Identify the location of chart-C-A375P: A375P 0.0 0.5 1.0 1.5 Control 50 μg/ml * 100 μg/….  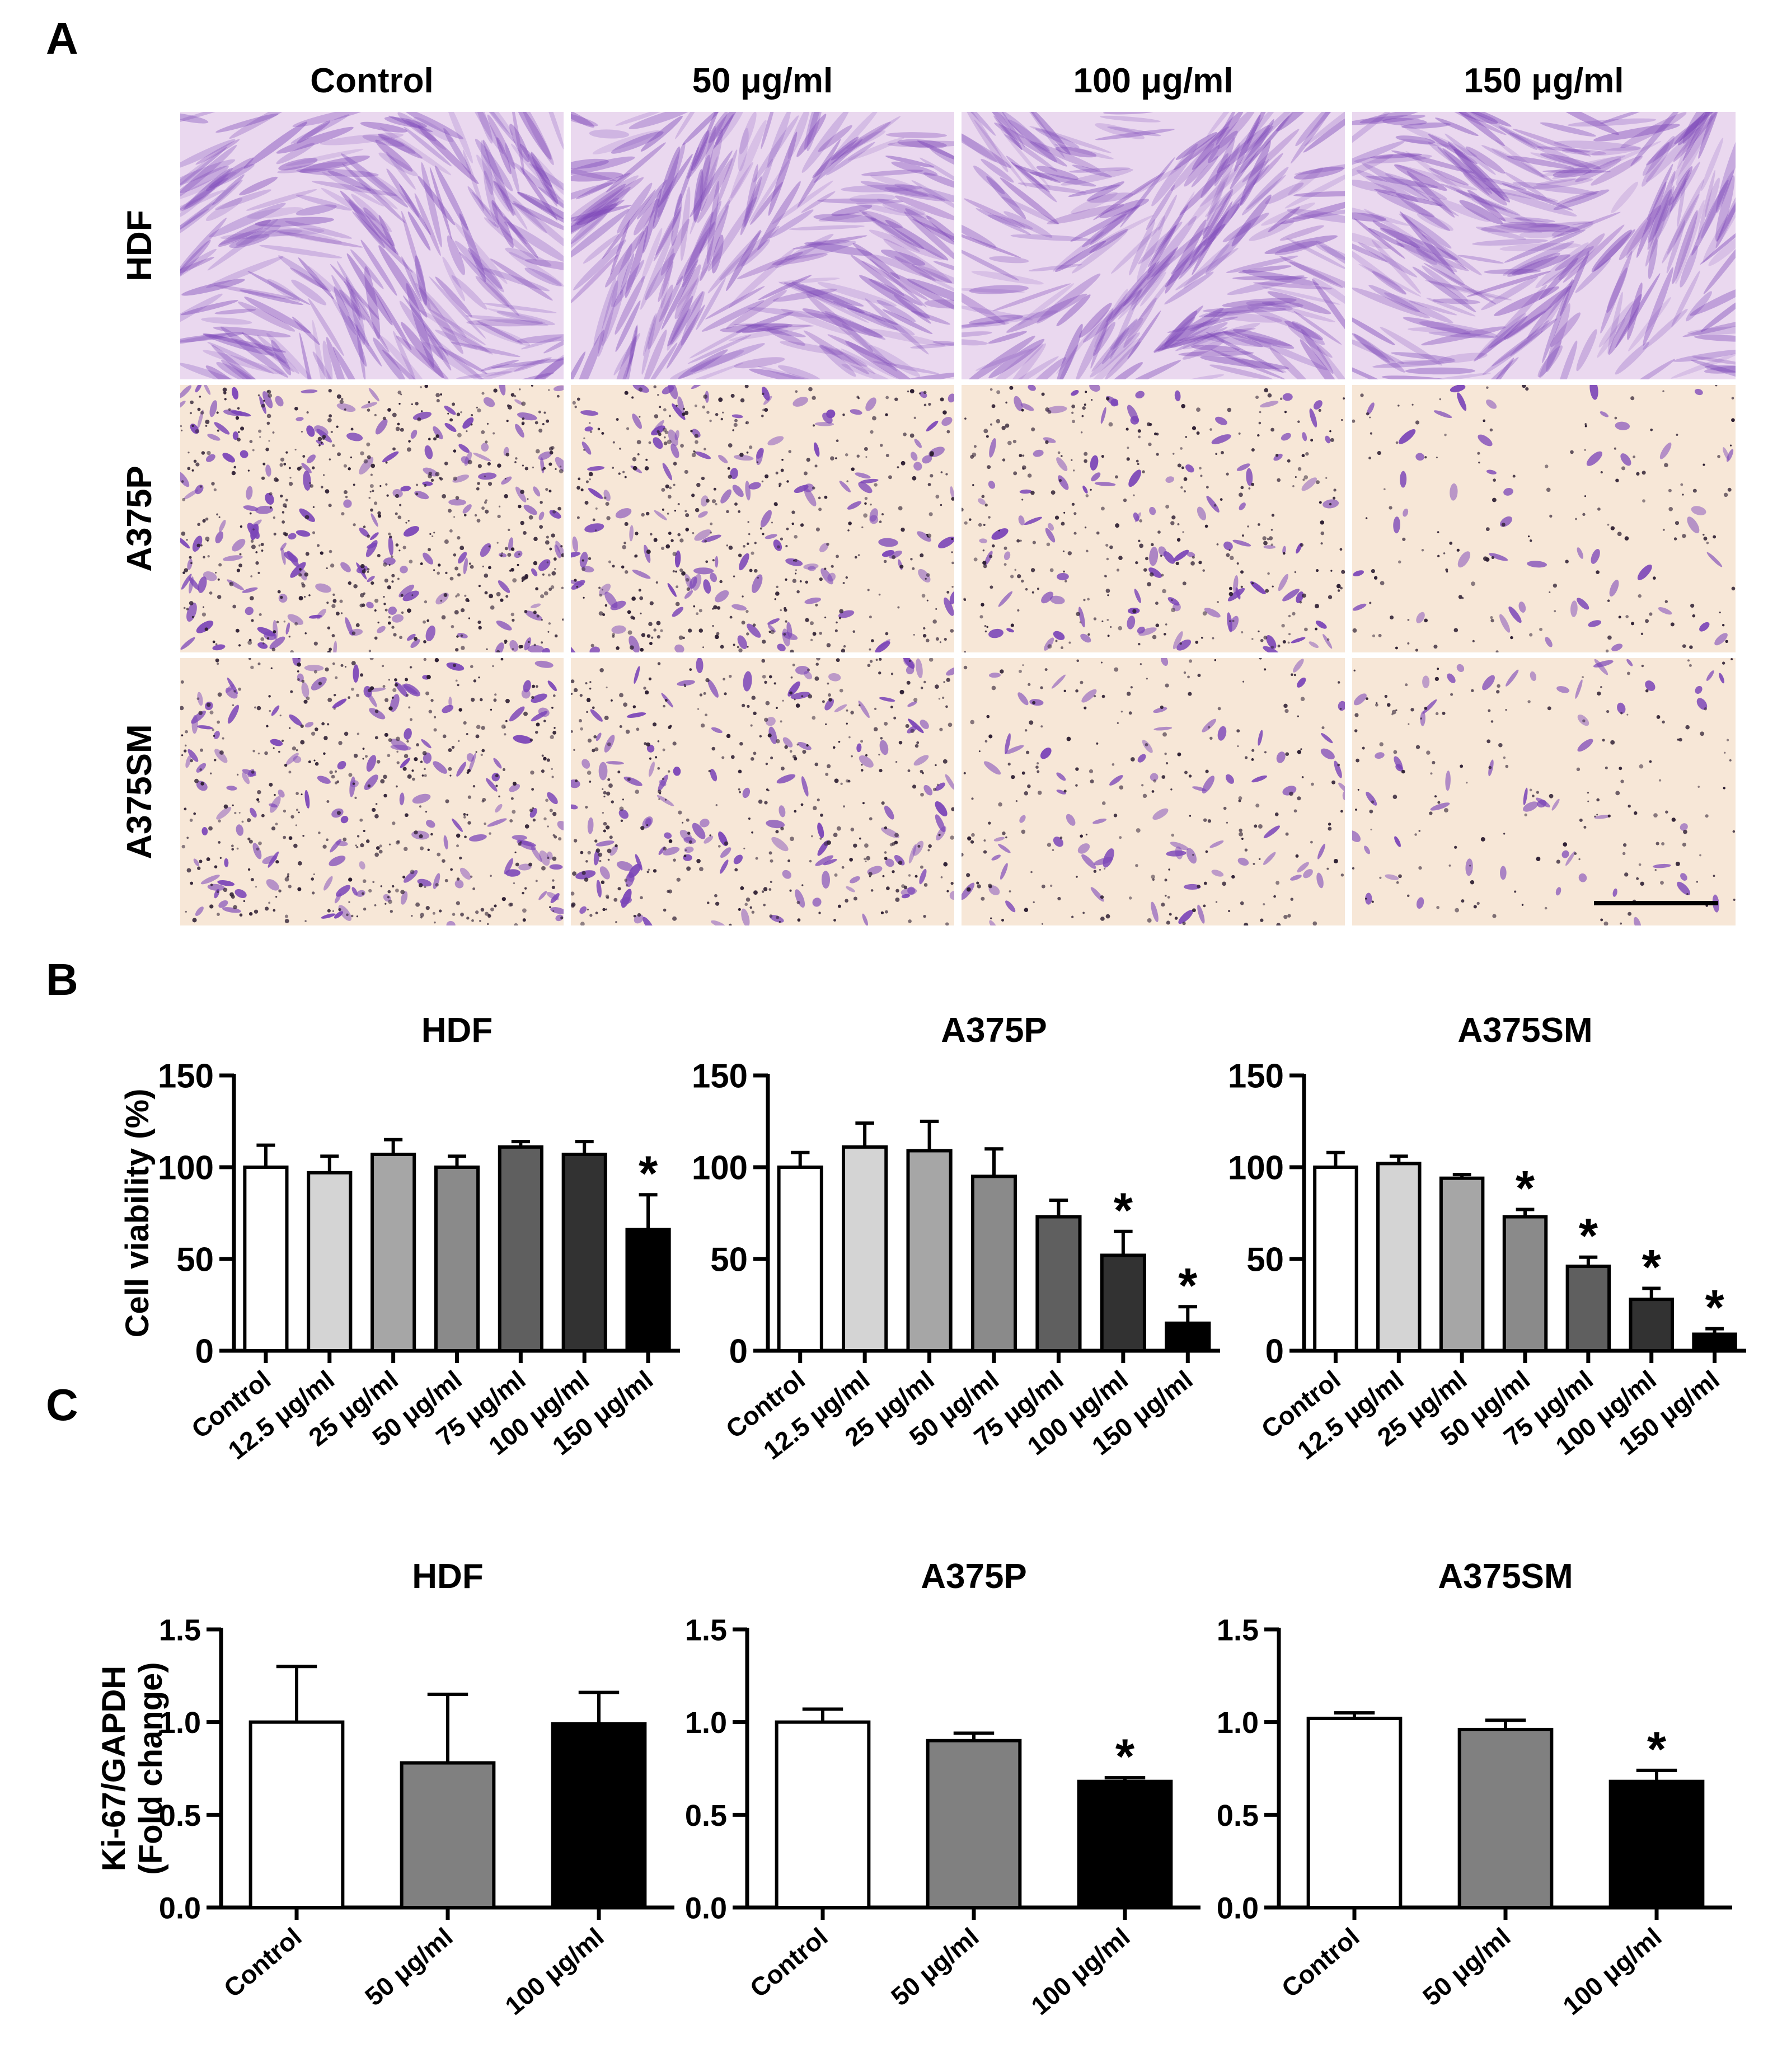
(943, 1789).